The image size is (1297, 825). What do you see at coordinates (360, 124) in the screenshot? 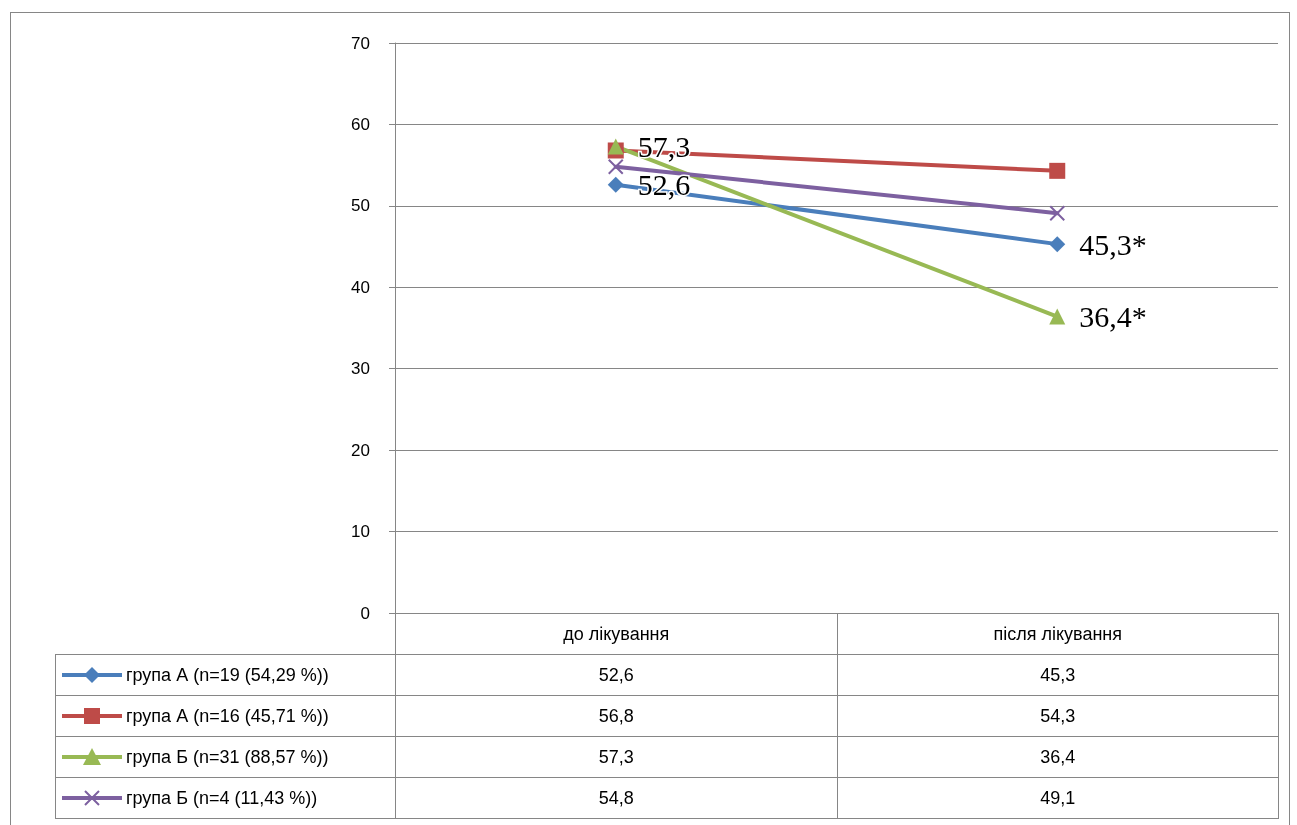
I see `y-tick-label: 60` at bounding box center [360, 124].